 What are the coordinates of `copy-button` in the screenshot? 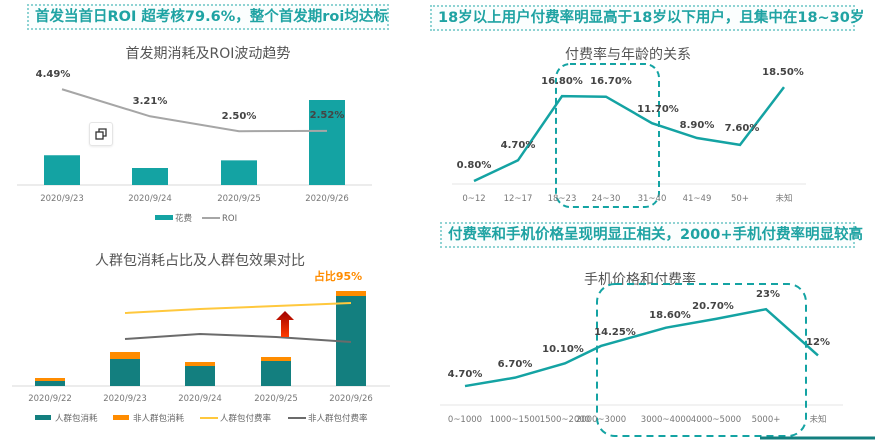 It's located at (101, 134).